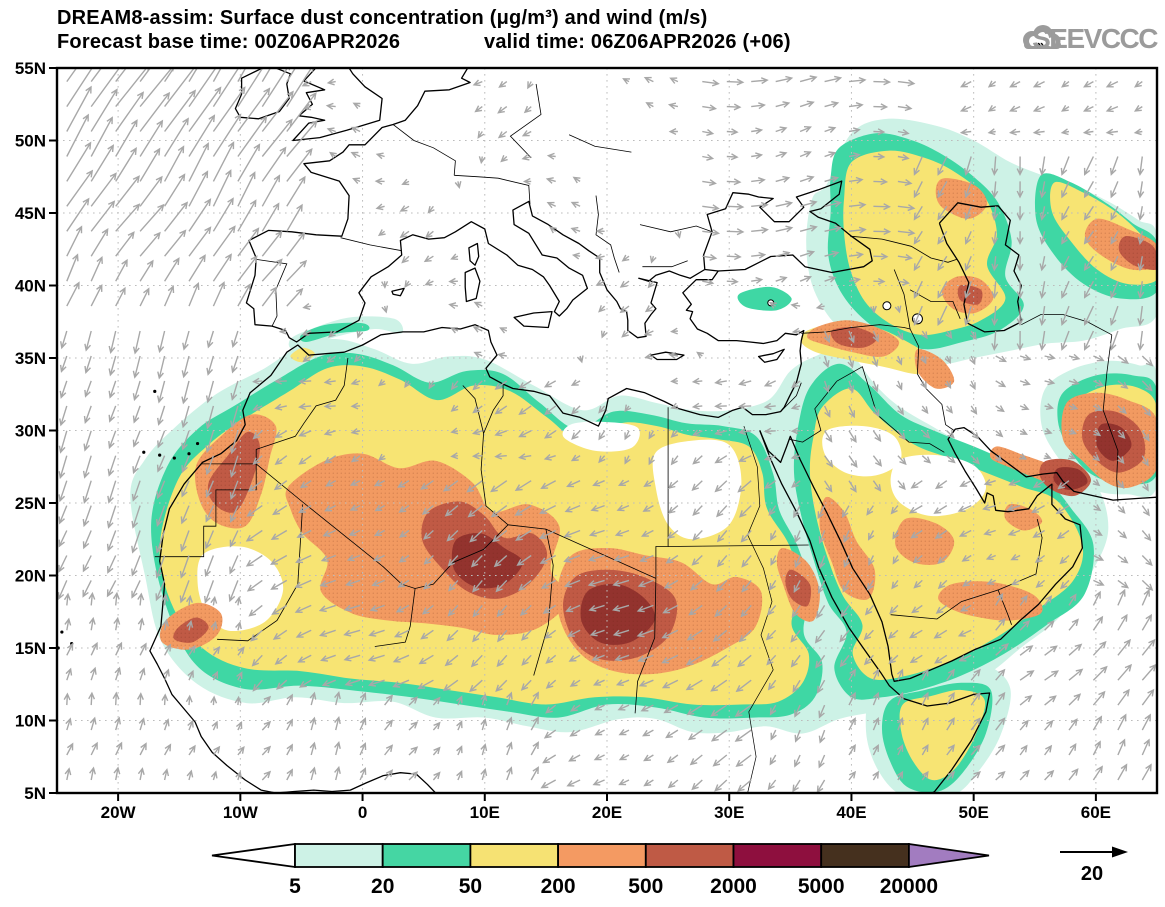  What do you see at coordinates (30, 213) in the screenshot?
I see `lat-tick-label: 45N` at bounding box center [30, 213].